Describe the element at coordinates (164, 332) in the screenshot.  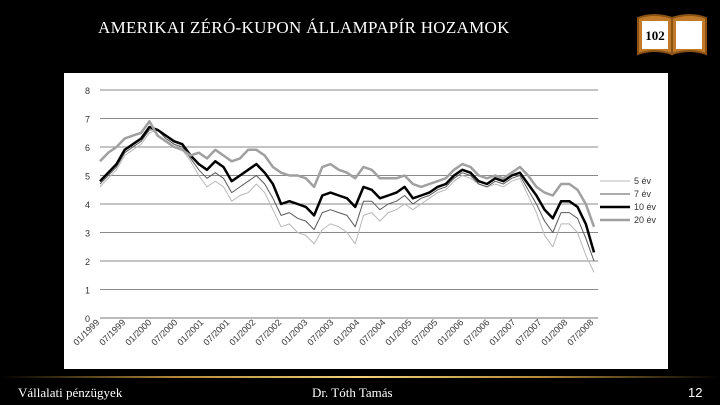
I see `x-tick-label-3: 07/2000` at that location.